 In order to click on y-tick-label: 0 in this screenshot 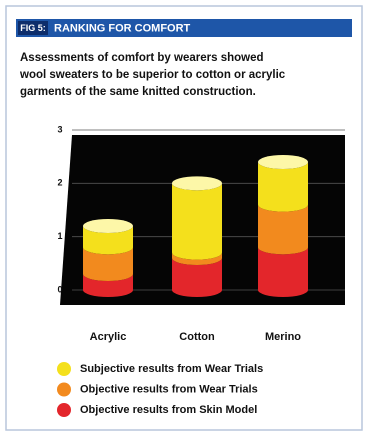, I will do `click(59, 289)`.